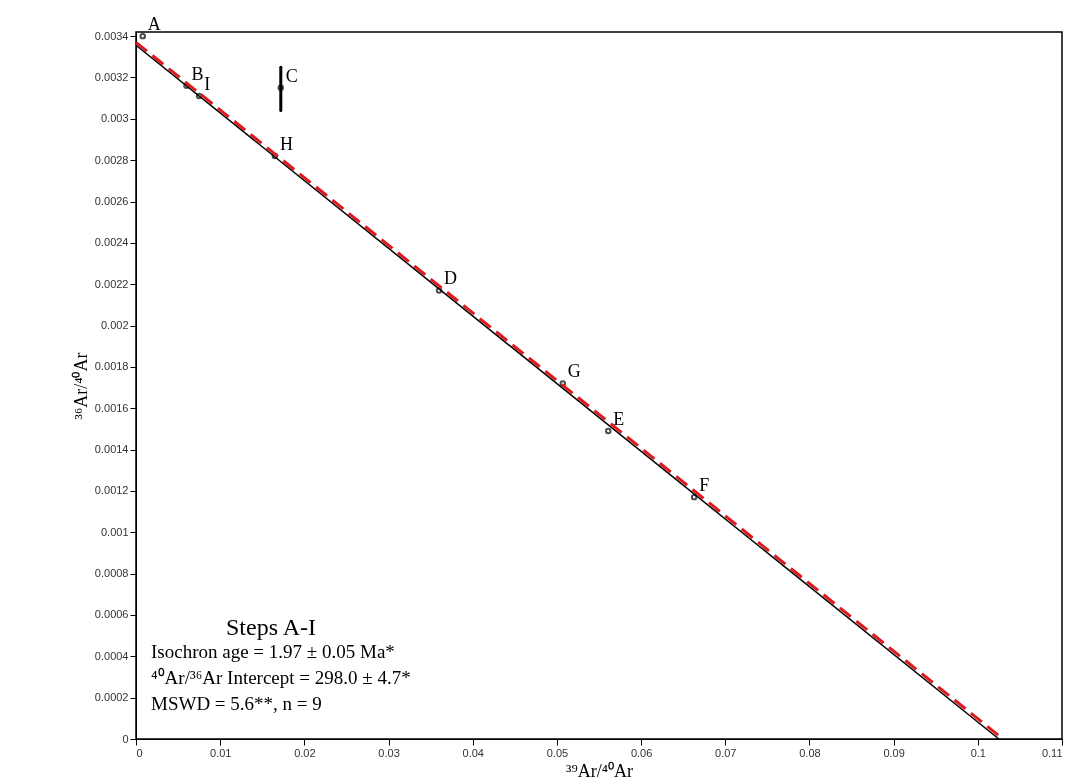 This screenshot has width=1074, height=784. Describe the element at coordinates (207, 84) in the screenshot. I see `annotation: I` at that location.